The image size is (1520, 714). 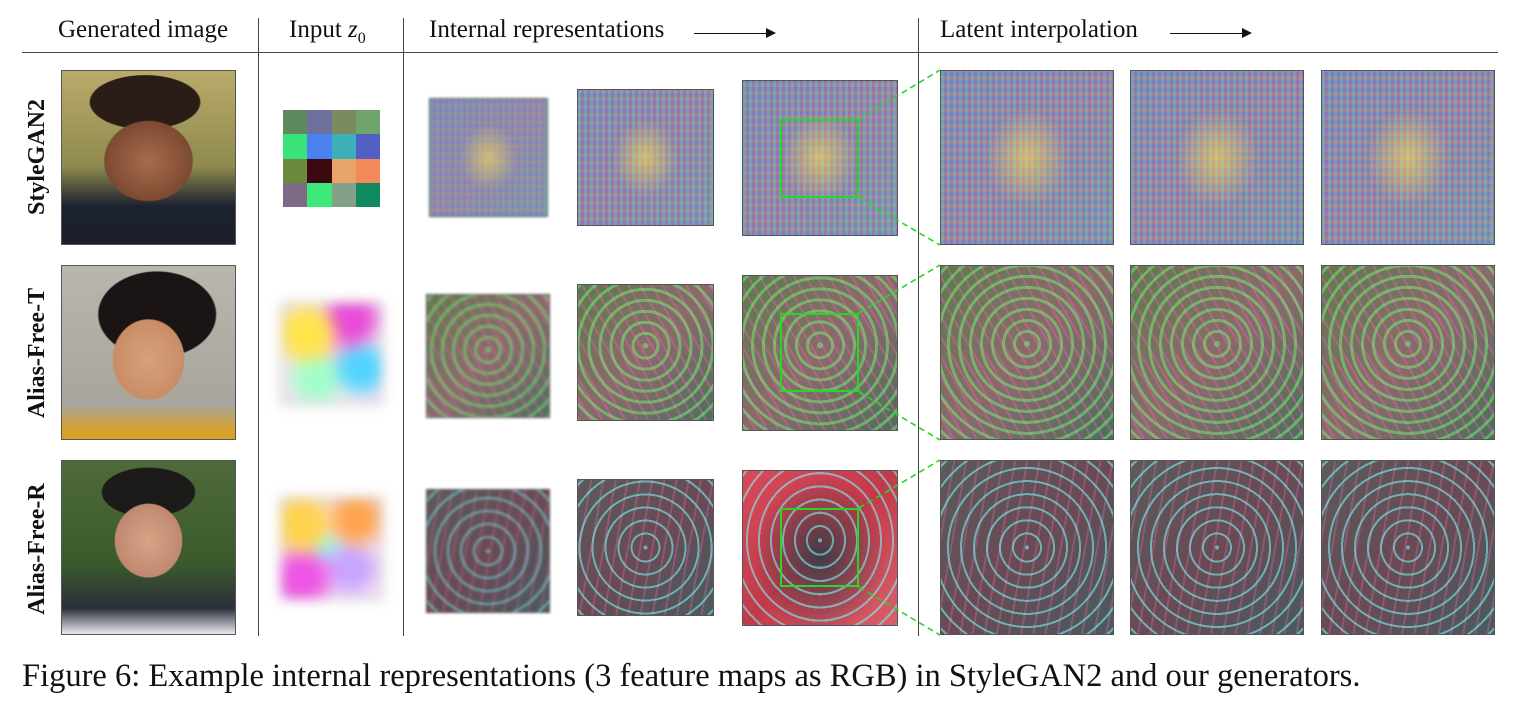 I want to click on zoom-box-alias-free-t, so click(x=819, y=352).